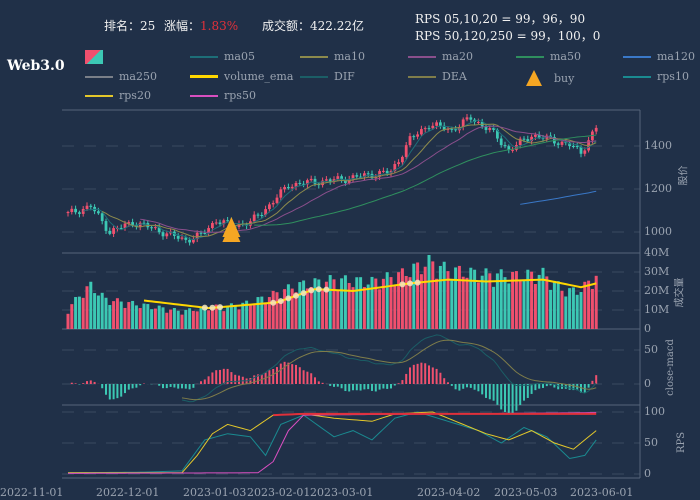 This screenshot has width=700, height=500. What do you see at coordinates (437, 76) in the screenshot?
I see `legend-item-DEA: DEA` at bounding box center [437, 76].